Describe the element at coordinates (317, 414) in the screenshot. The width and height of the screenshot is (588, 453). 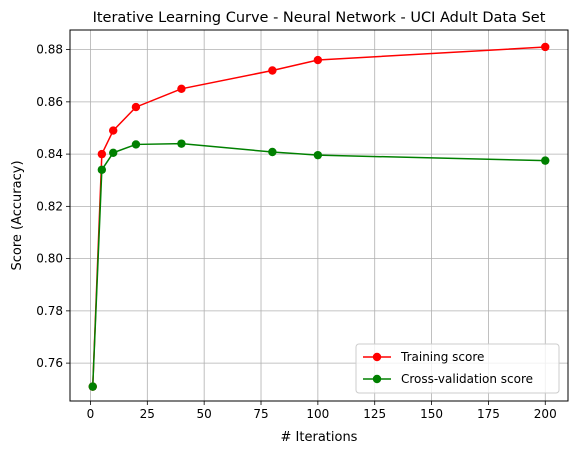
I see `x-tick-label: 100` at that location.